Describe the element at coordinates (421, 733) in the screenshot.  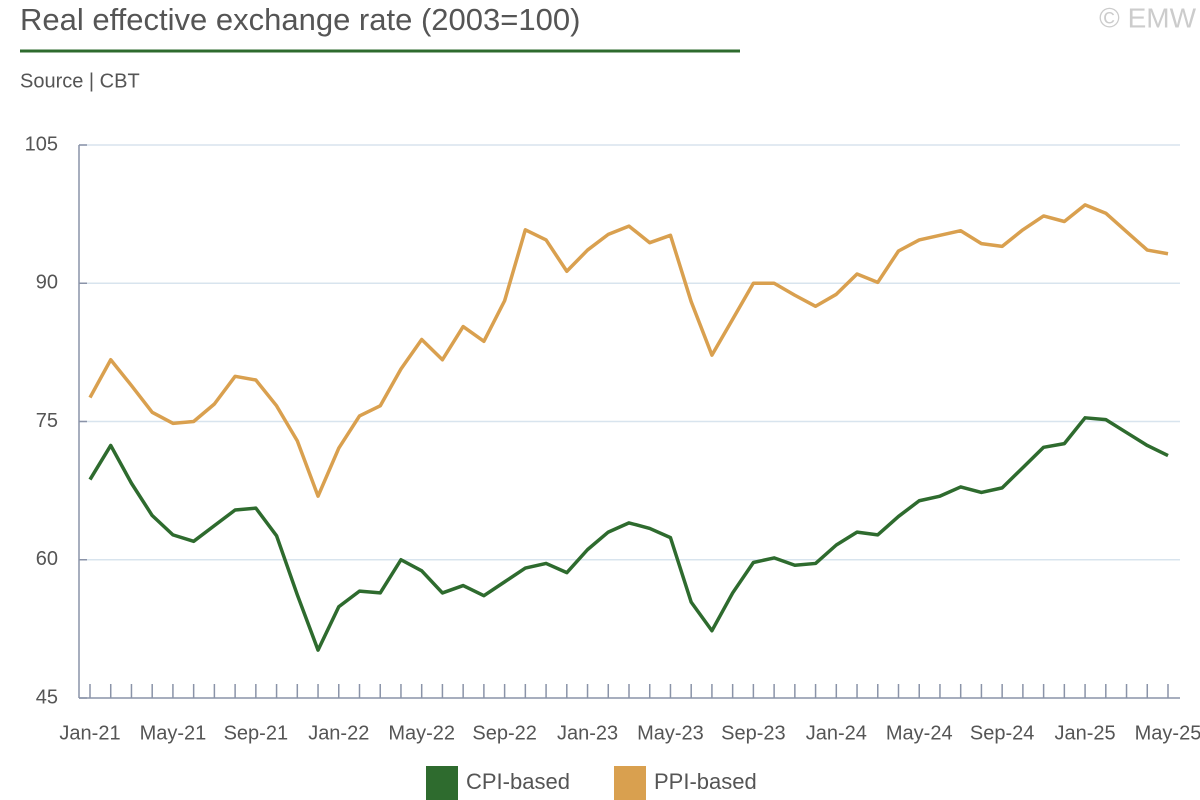
I see `x-tick-label: May-22` at that location.